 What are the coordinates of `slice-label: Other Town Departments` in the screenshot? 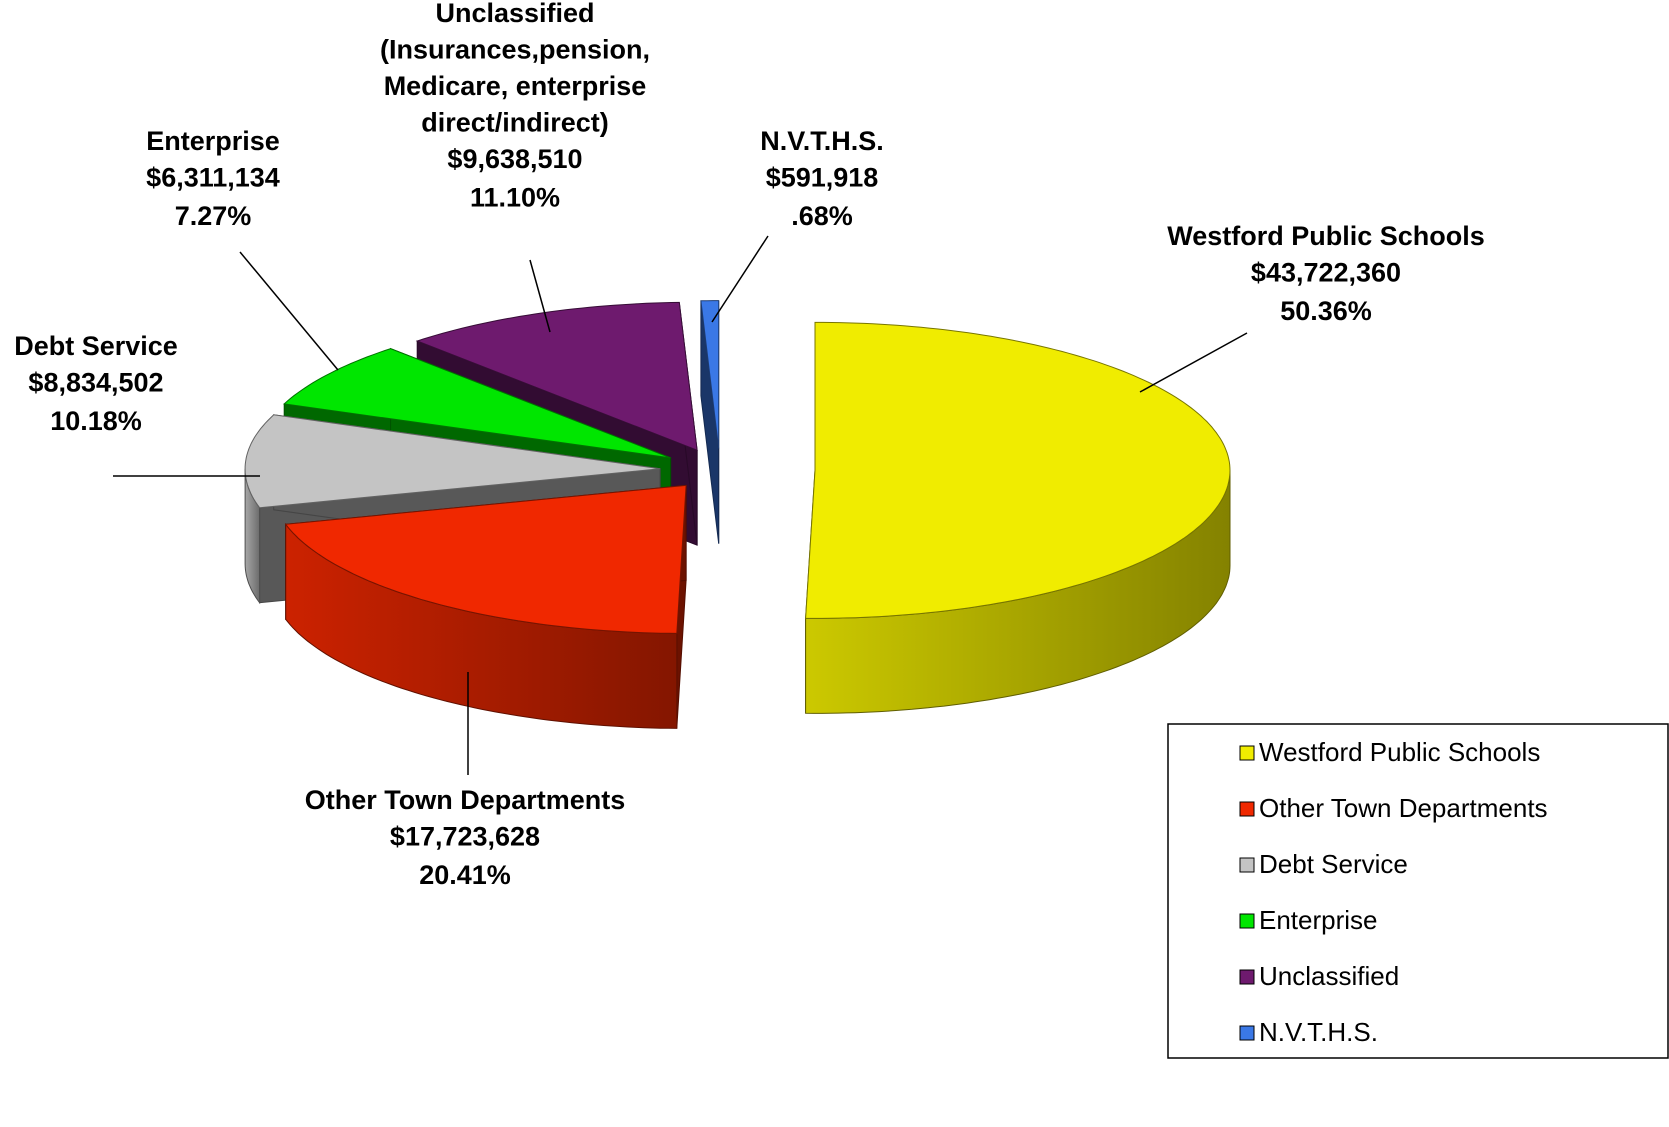 It's located at (465, 800).